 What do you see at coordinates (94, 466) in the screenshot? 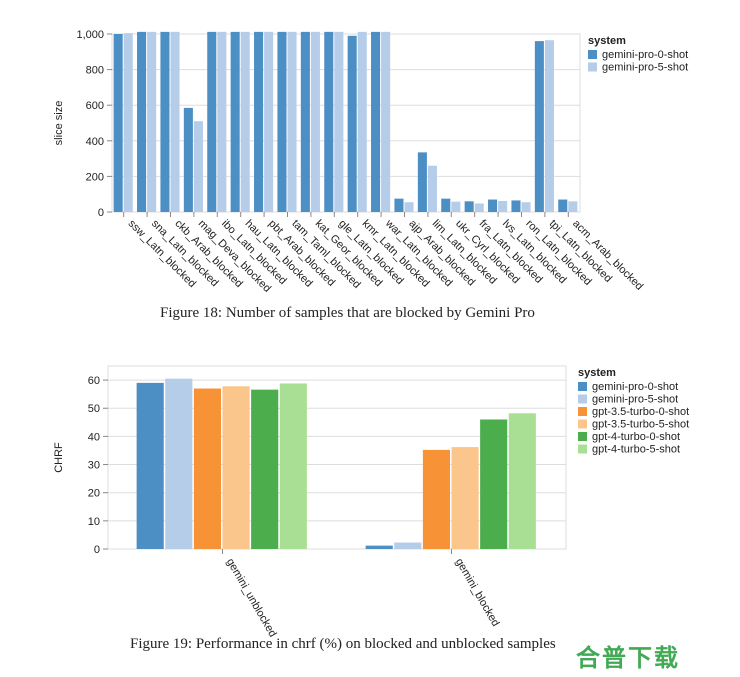
I see `y-tick-label: 30` at bounding box center [94, 466].